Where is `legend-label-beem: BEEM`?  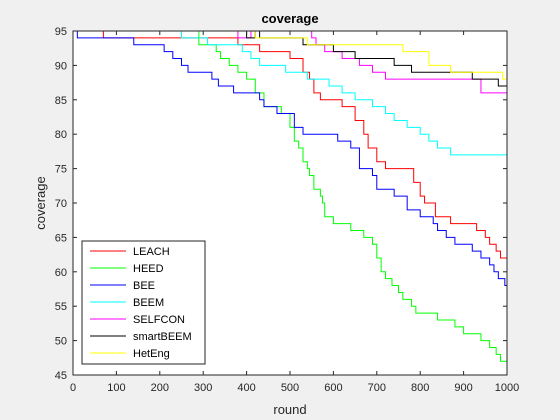 legend-label-beem: BEEM is located at coordinates (148, 303).